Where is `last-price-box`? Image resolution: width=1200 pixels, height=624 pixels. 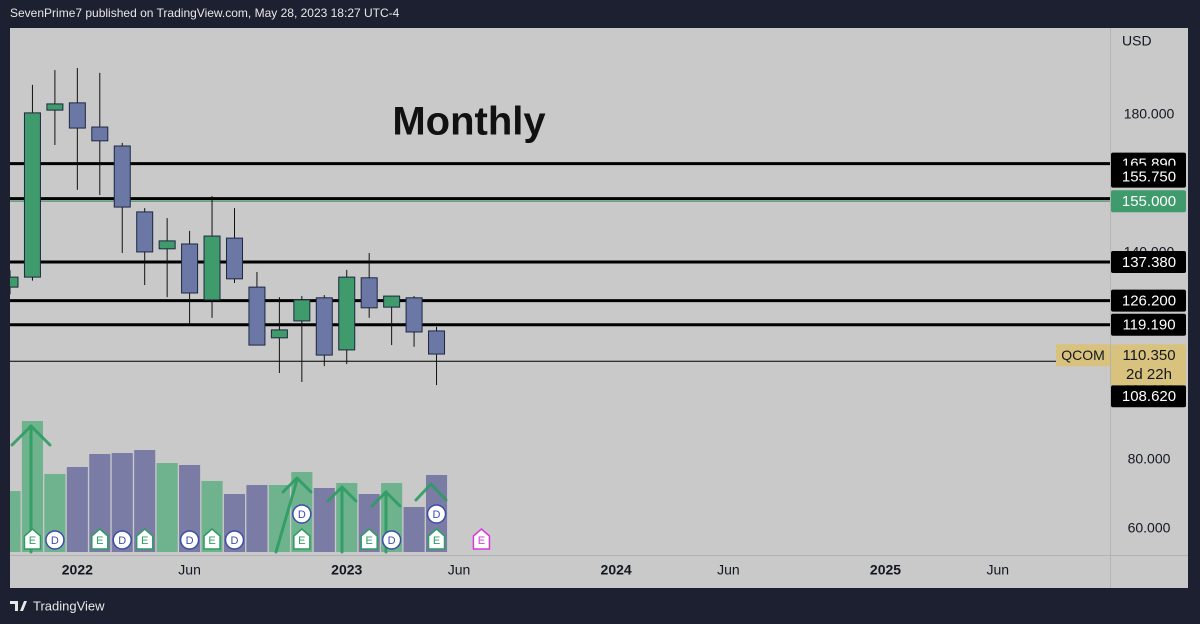
last-price-box is located at coordinates (1148, 365).